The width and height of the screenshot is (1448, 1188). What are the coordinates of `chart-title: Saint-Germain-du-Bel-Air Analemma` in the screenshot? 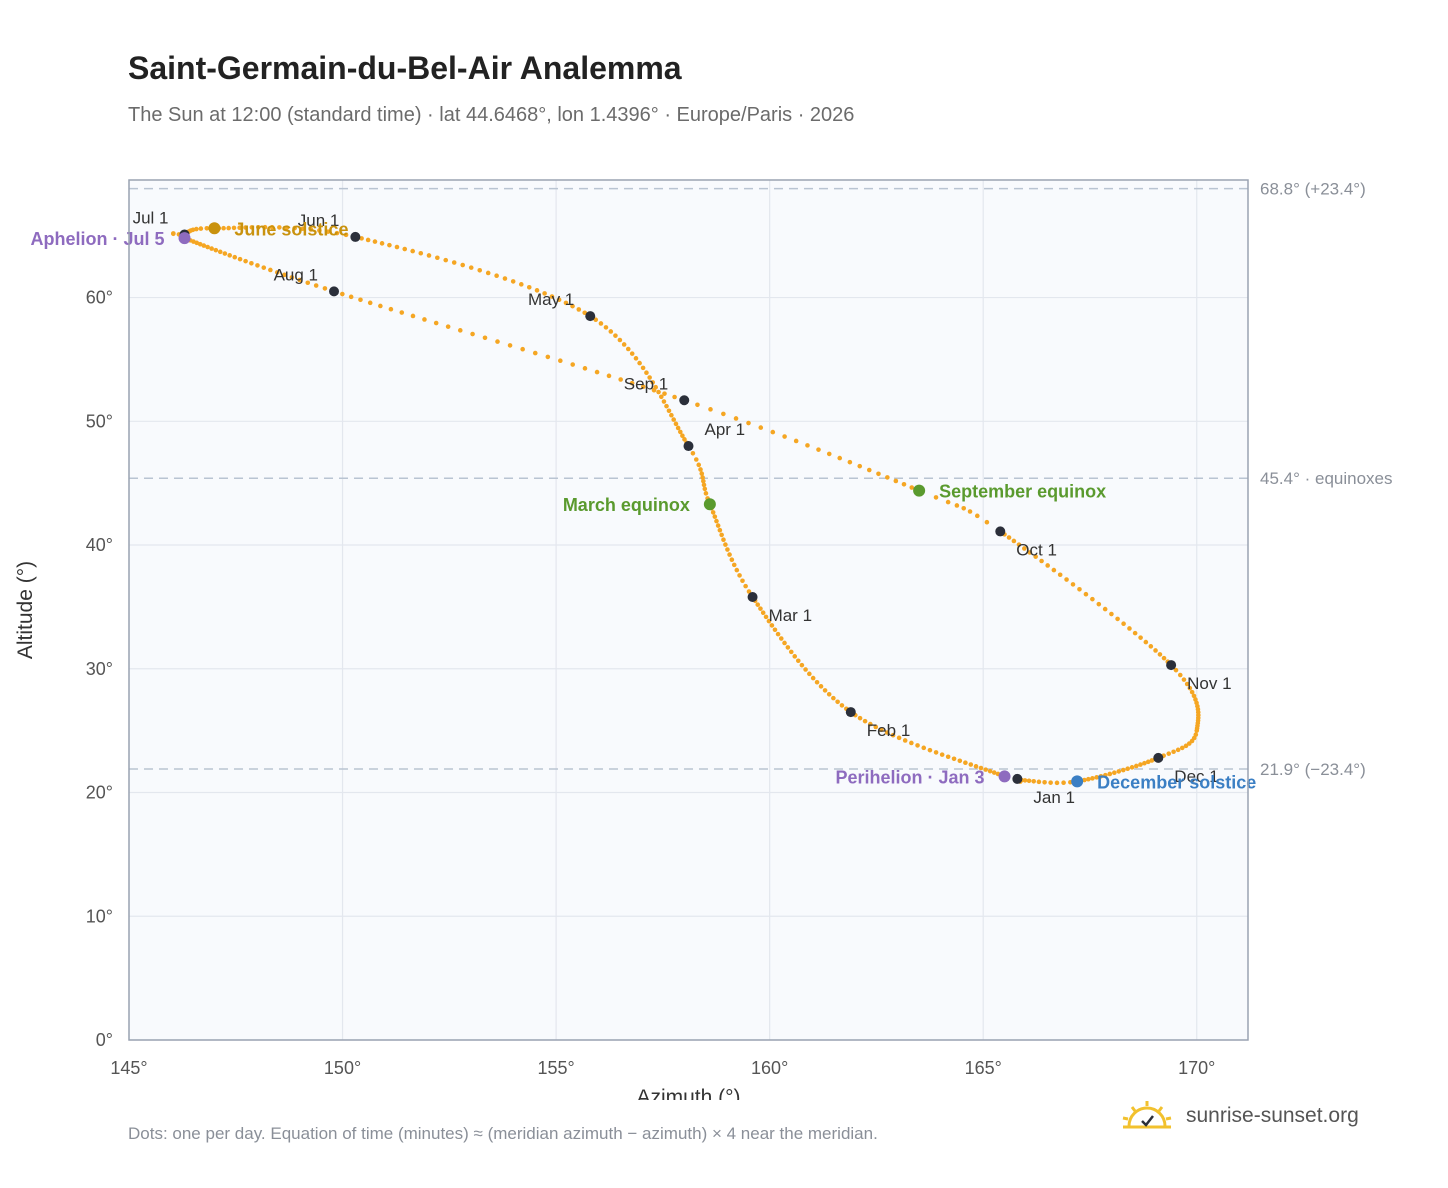 It's located at (405, 68).